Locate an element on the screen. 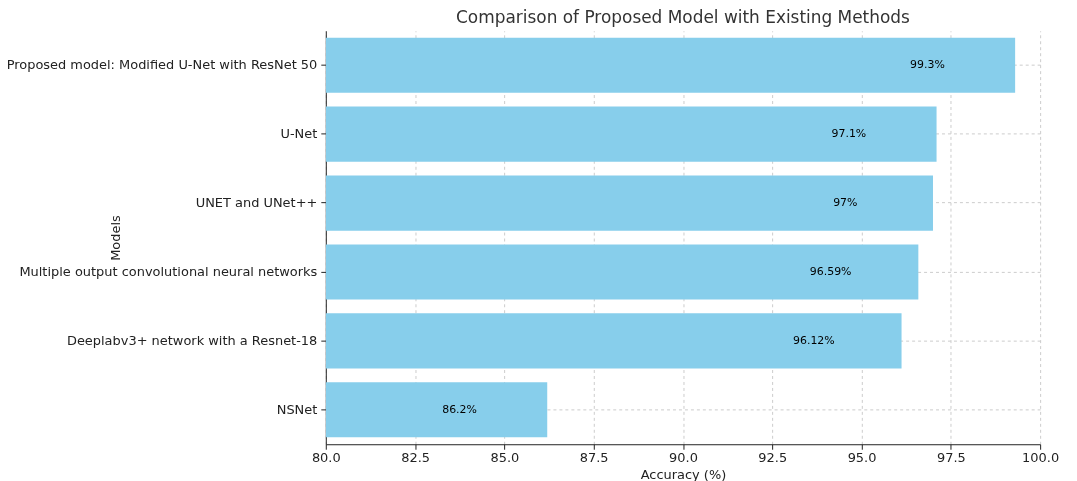 This screenshot has width=1077, height=481. data-label: 97% is located at coordinates (845, 203).